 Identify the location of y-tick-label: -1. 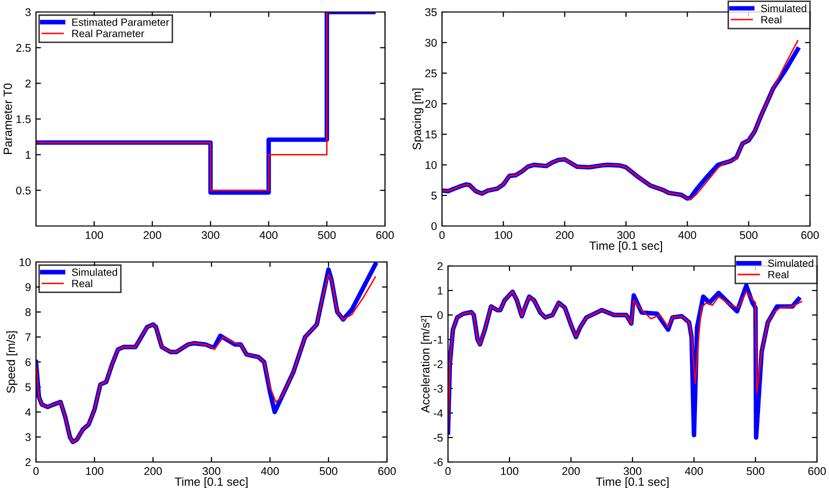
(438, 340).